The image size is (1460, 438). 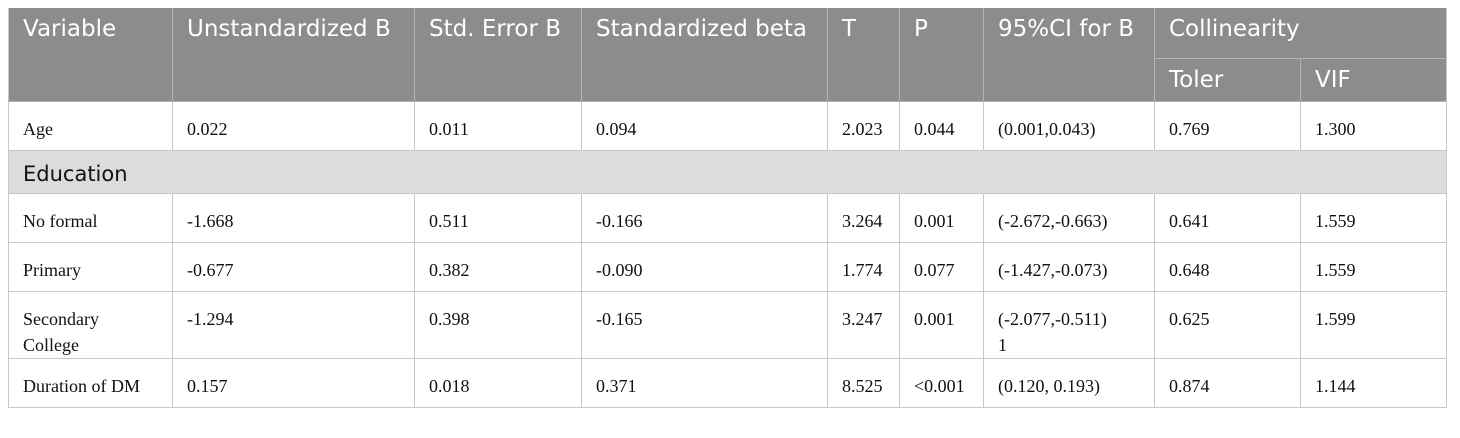 I want to click on cell-ci-line2: 1, so click(x=1002, y=345).